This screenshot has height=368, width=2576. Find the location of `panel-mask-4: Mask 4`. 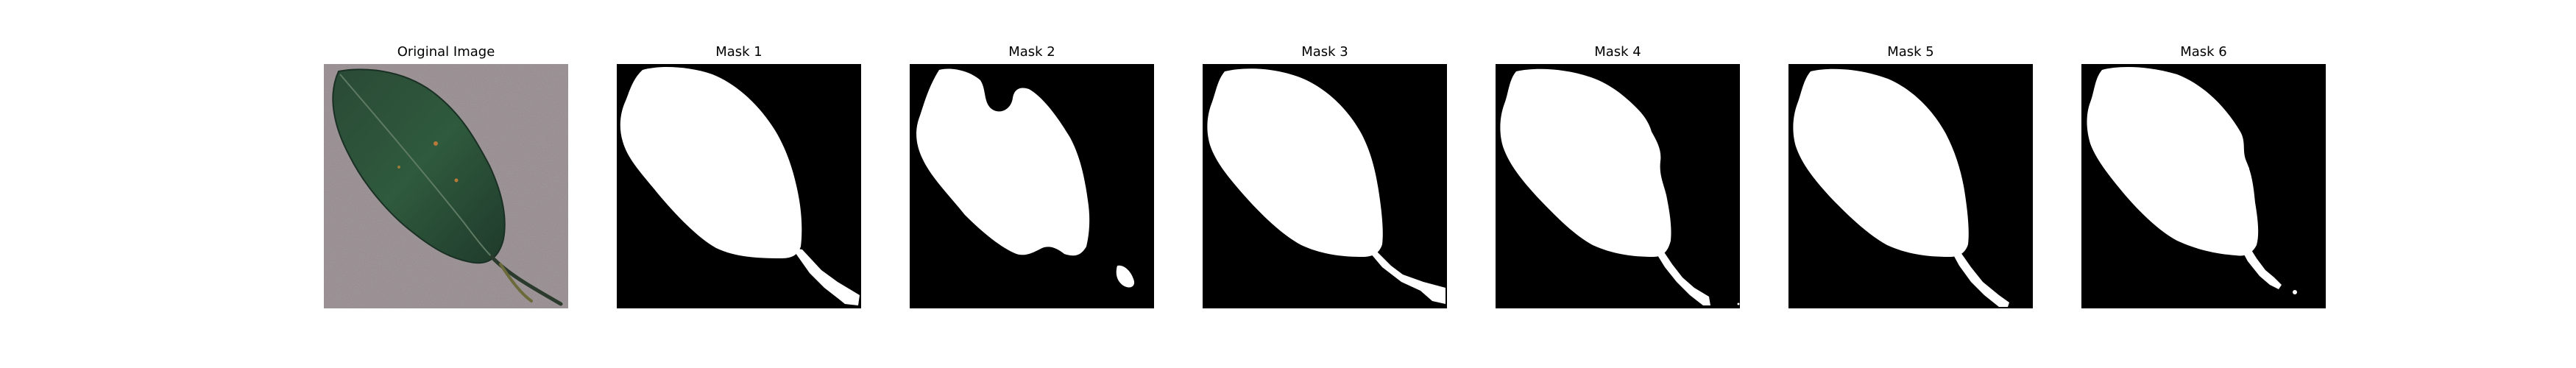

panel-mask-4: Mask 4 is located at coordinates (1618, 184).